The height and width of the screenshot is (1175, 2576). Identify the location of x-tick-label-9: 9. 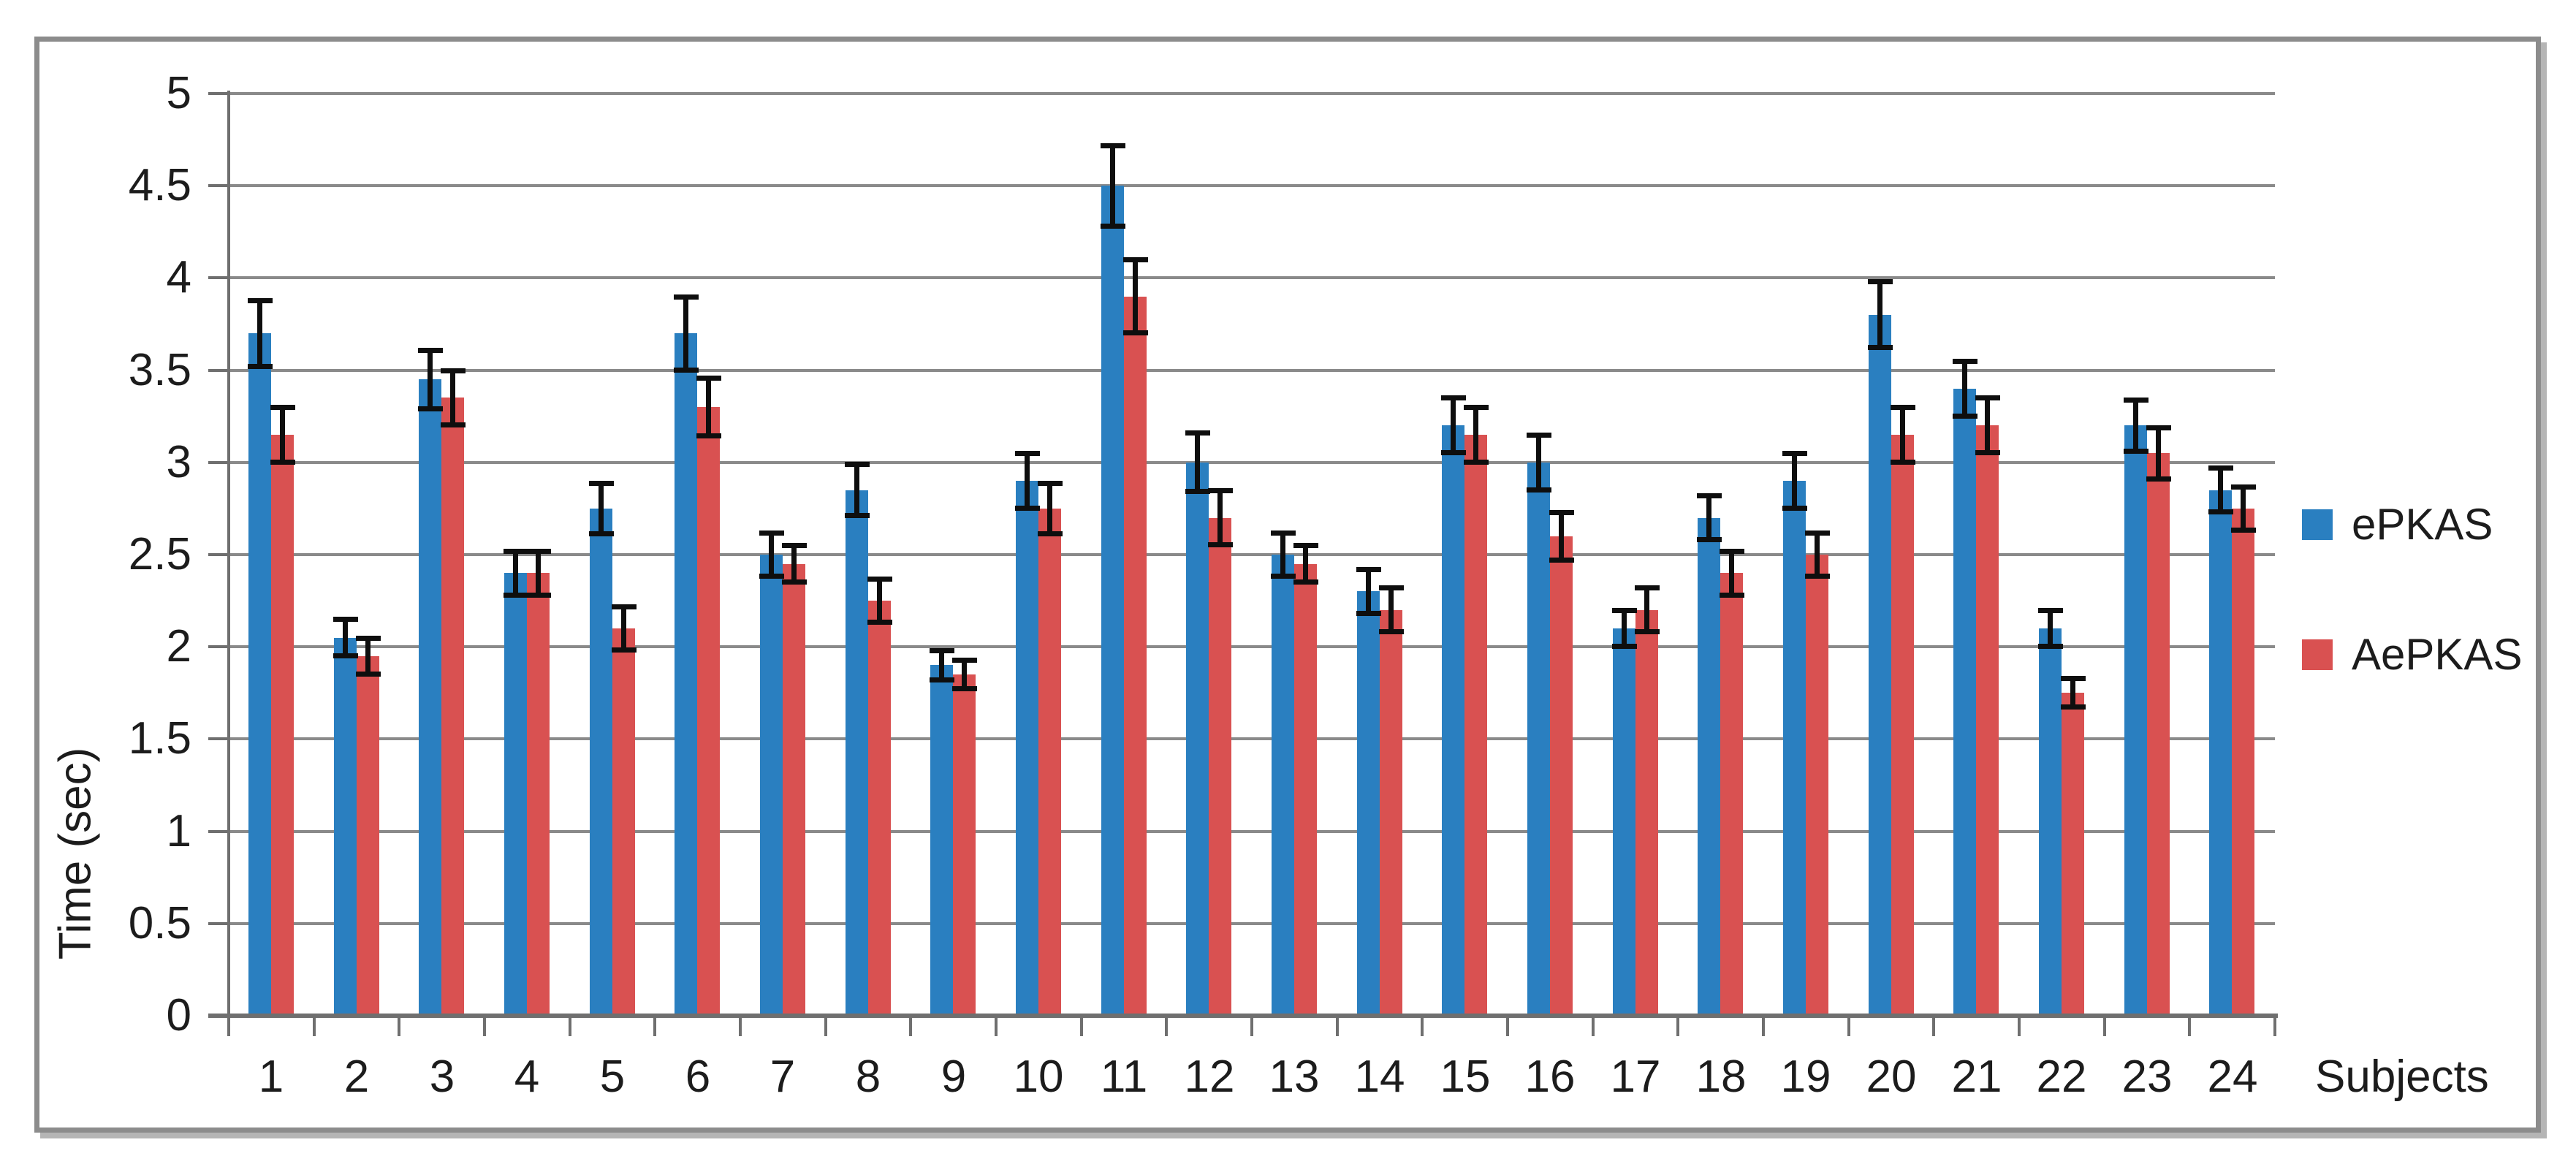
(954, 1077).